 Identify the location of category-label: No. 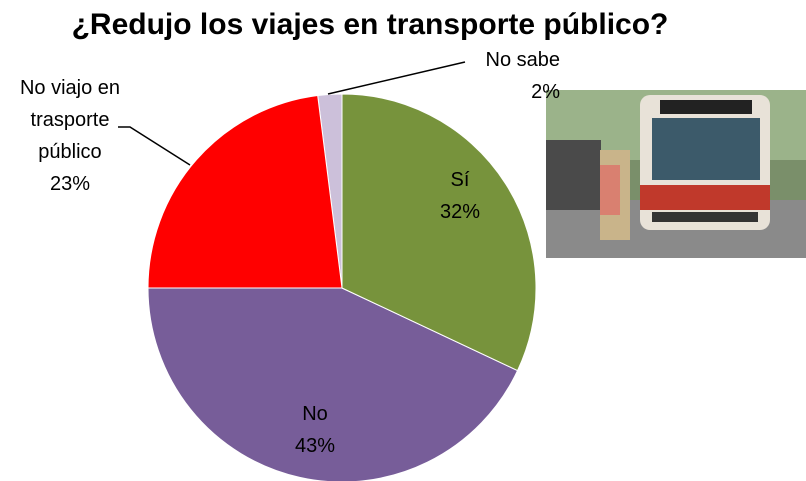
(315, 414).